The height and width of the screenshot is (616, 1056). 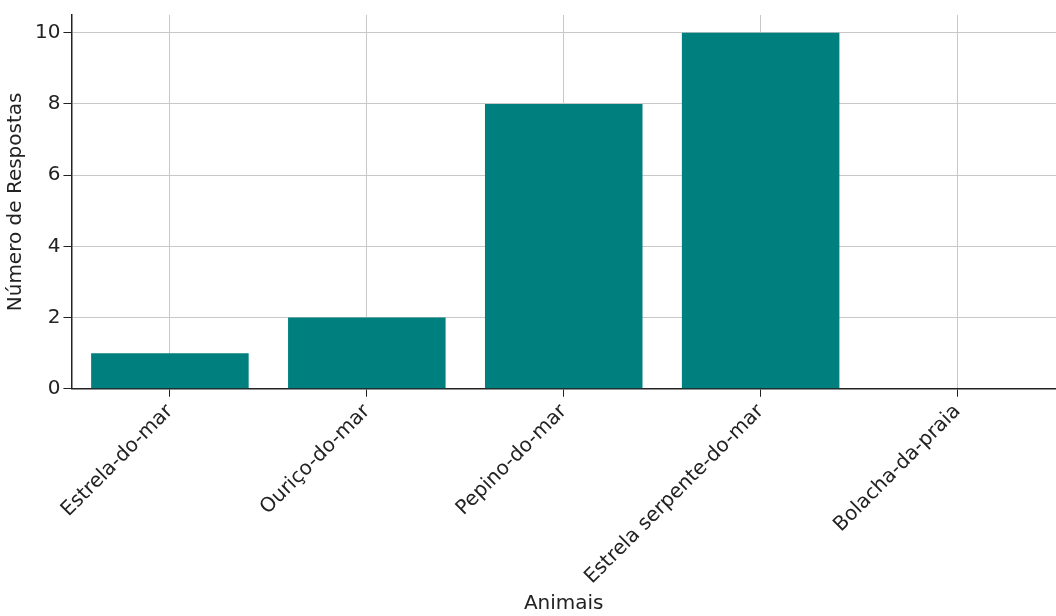 I want to click on y-tick-label: 4, so click(x=54, y=244).